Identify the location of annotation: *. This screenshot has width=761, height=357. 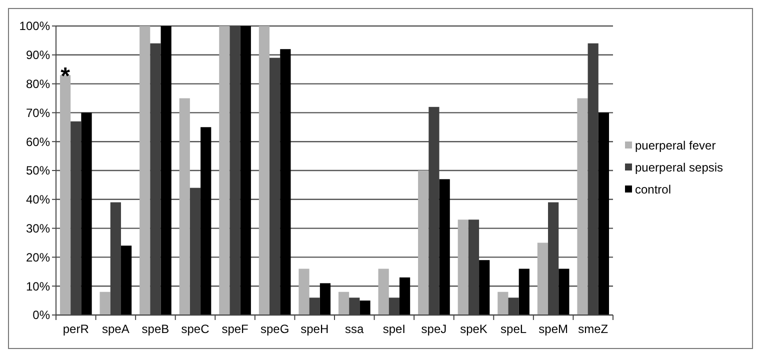
(65, 76).